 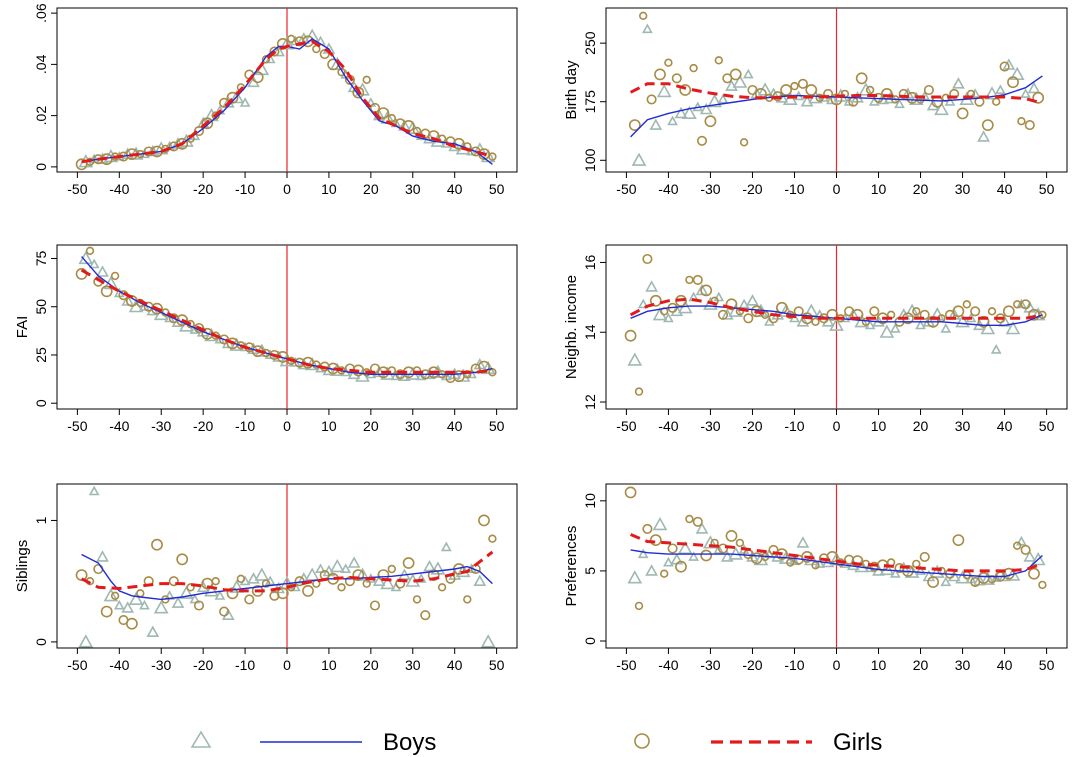 What do you see at coordinates (22, 566) in the screenshot?
I see `y-axis-label: Siblings` at bounding box center [22, 566].